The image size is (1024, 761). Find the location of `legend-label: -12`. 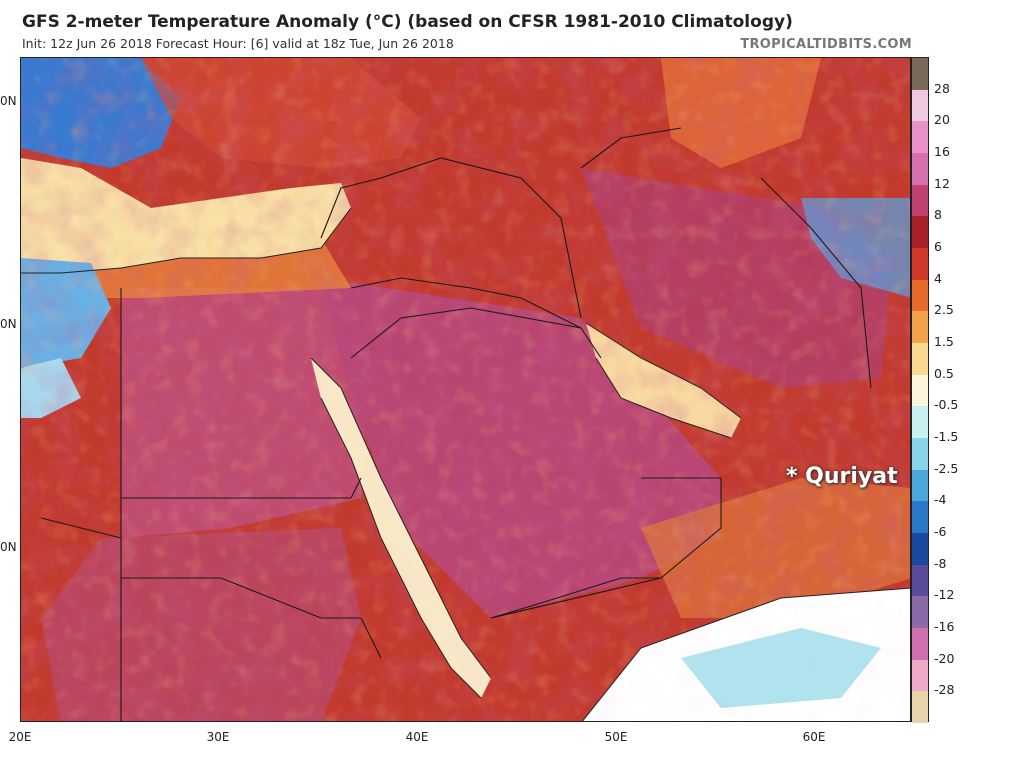

legend-label: -12 is located at coordinates (944, 595).